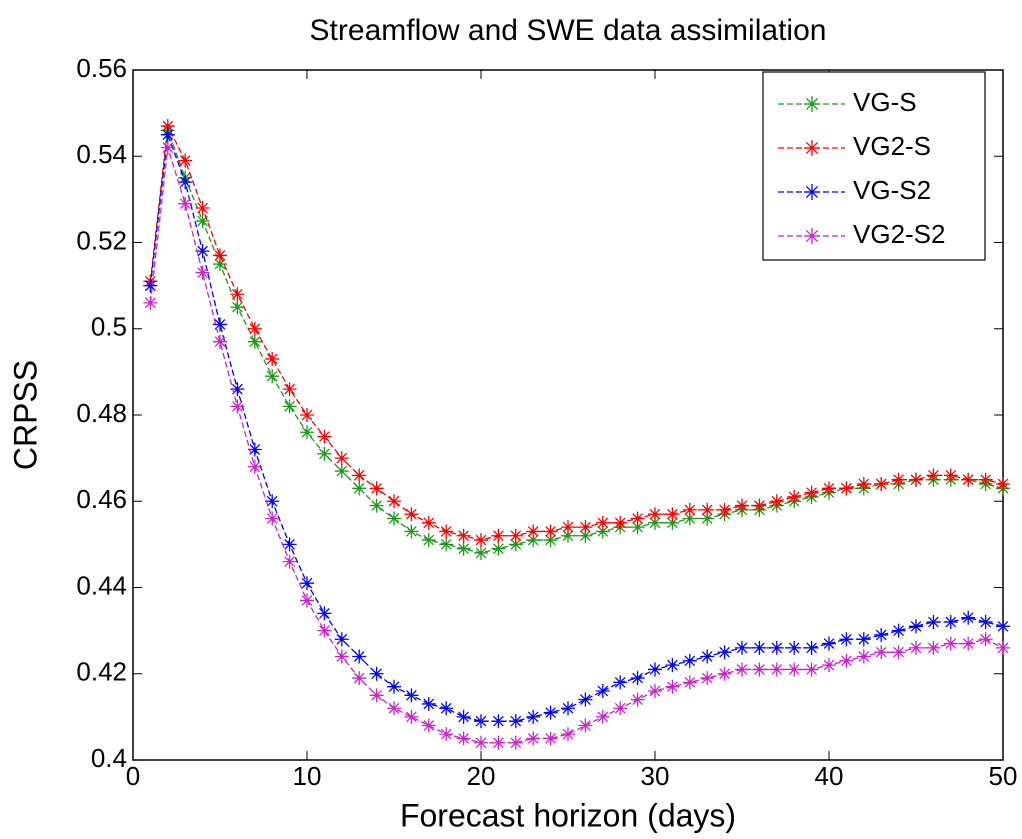 The image size is (1022, 839). What do you see at coordinates (307, 776) in the screenshot?
I see `x-tick-label: 10` at bounding box center [307, 776].